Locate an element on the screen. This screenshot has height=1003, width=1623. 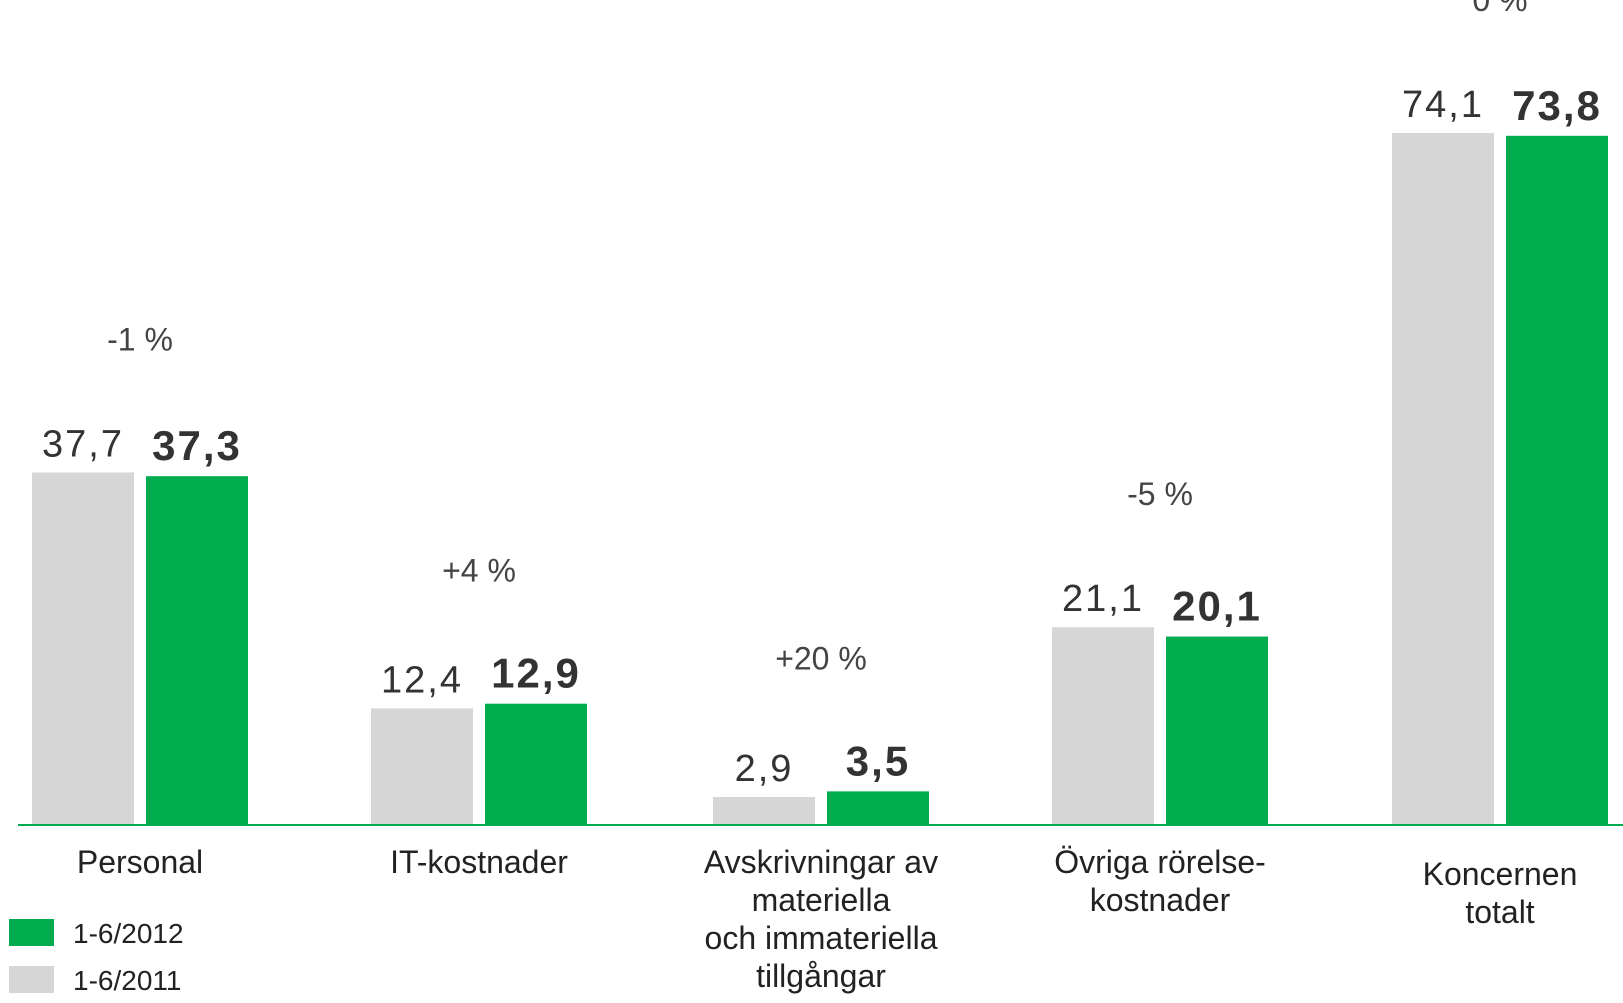
category-label: totalt is located at coordinates (1499, 912).